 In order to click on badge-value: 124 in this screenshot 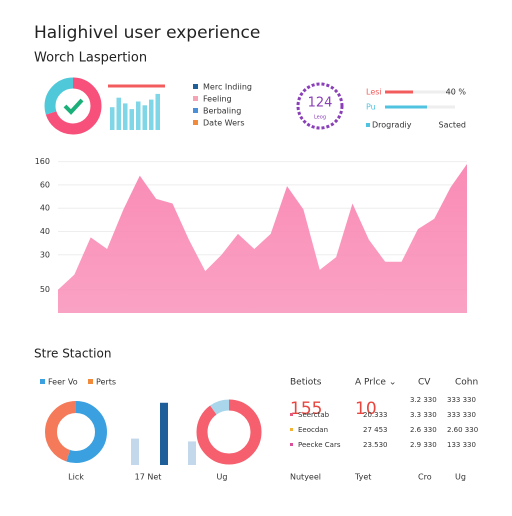, I will do `click(320, 103)`.